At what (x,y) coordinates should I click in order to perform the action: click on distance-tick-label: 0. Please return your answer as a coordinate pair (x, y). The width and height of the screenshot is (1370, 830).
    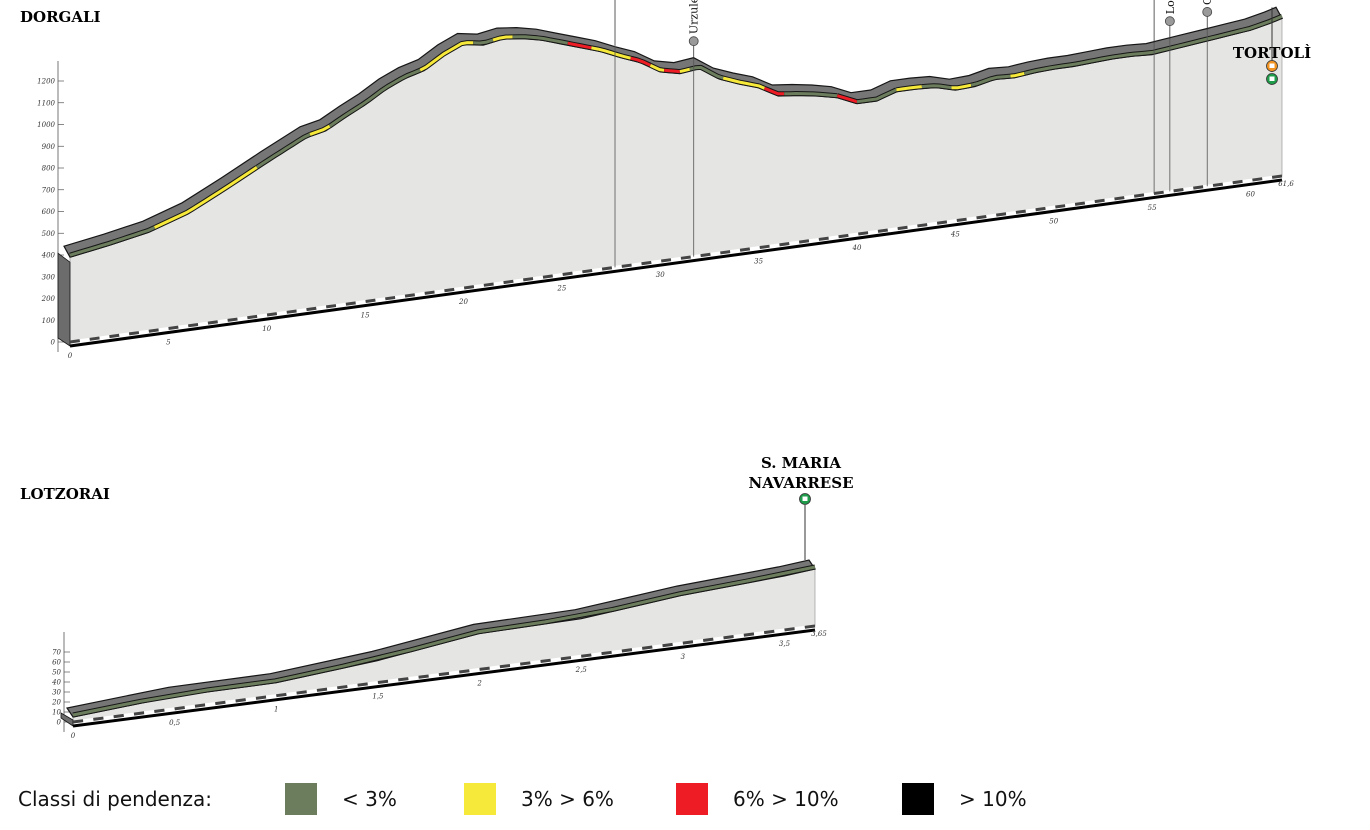
    Looking at the image, I should click on (70, 356).